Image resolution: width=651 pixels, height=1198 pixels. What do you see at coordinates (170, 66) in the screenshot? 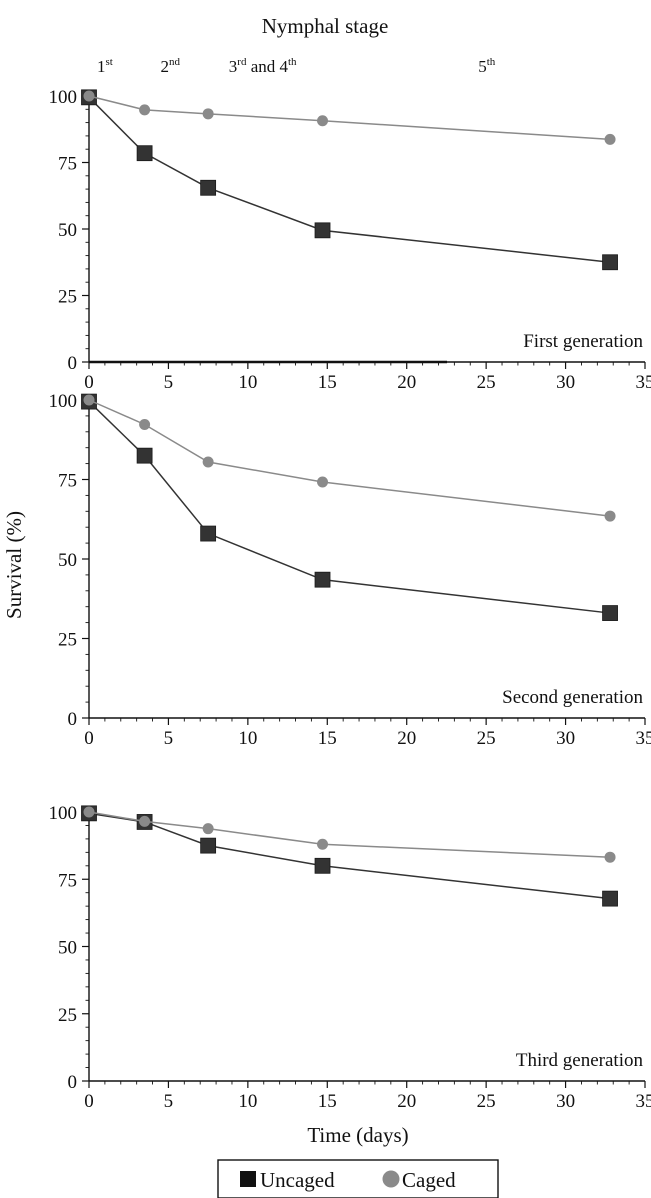
I see `stage-label-2: 2nd` at bounding box center [170, 66].